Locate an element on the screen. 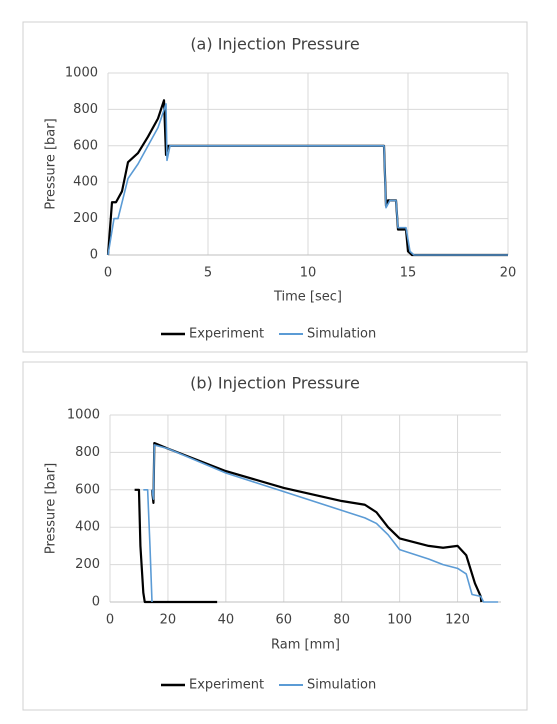 This screenshot has height=724, width=557. series-line is located at coordinates (321, 523).